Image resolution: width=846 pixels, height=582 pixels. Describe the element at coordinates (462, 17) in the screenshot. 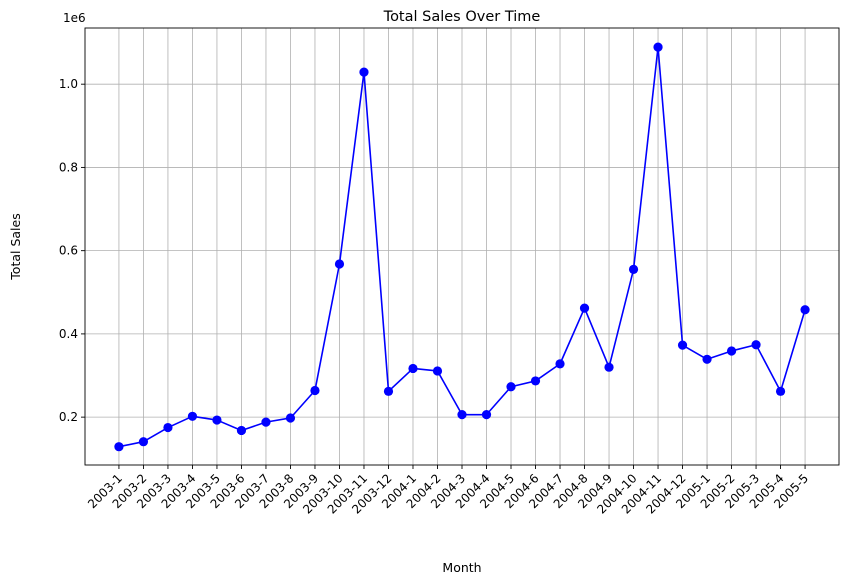

I see `chart-title: Total Sales Over Time` at that location.